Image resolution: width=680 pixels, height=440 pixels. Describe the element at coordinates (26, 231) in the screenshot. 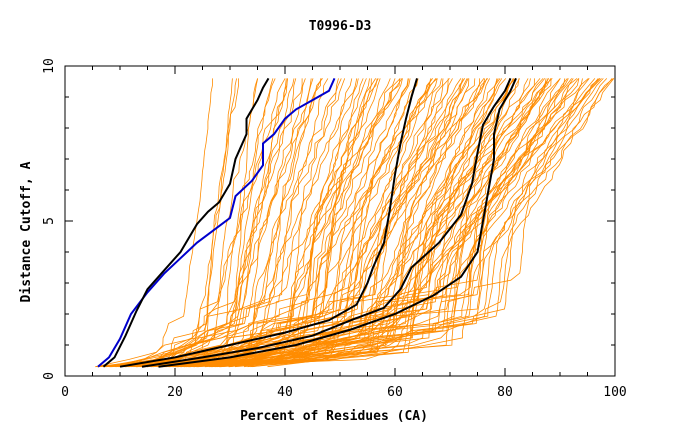

I see `y-axis-label: Distance Cutoff, A` at that location.